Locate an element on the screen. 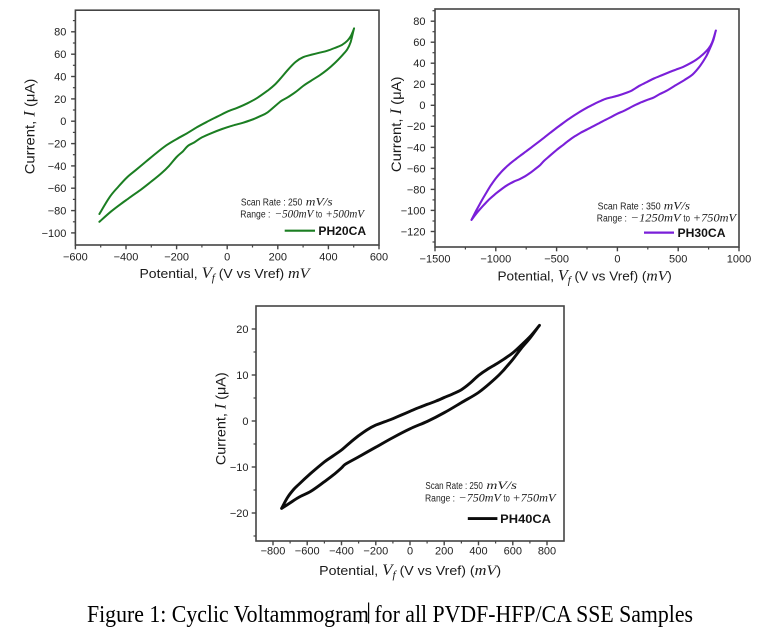 The image size is (780, 637). svg-text: −500mV is located at coordinates (295, 215).